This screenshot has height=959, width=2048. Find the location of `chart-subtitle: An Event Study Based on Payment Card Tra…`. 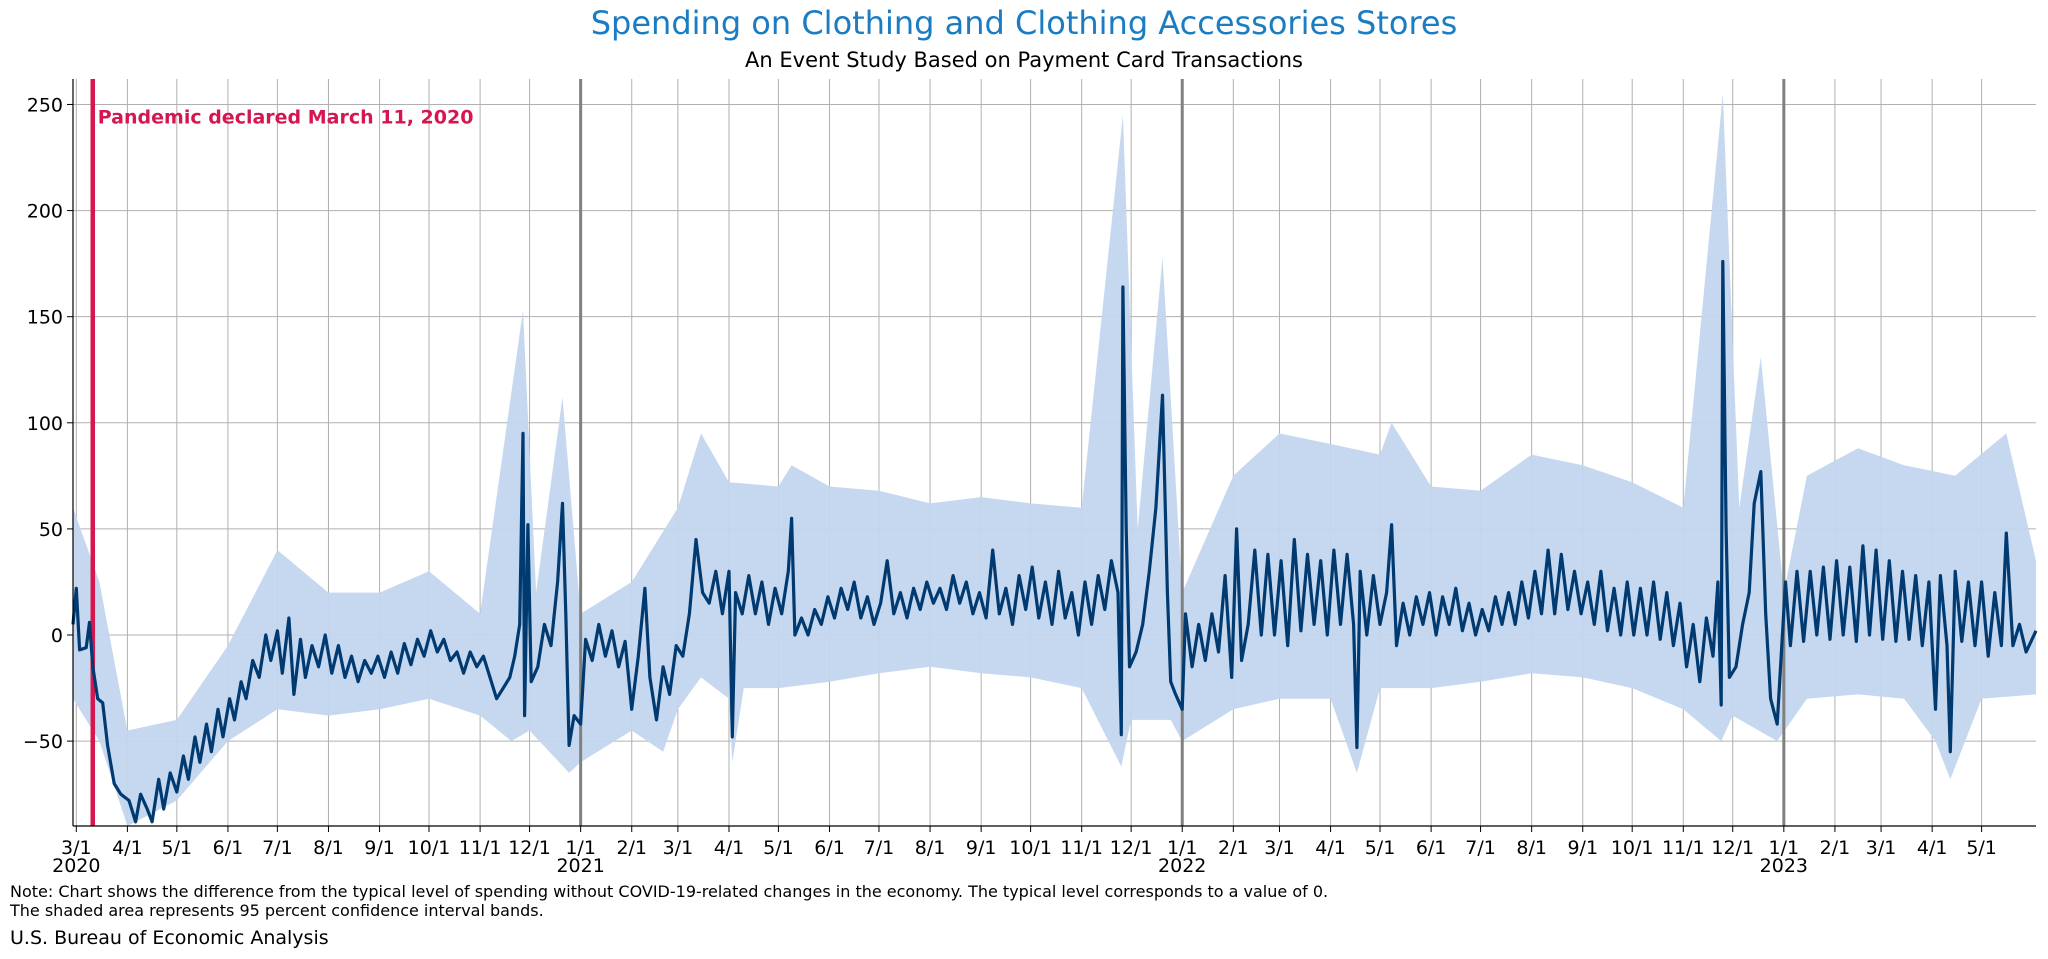

chart-subtitle: An Event Study Based on Payment Card Tra… is located at coordinates (1024, 60).